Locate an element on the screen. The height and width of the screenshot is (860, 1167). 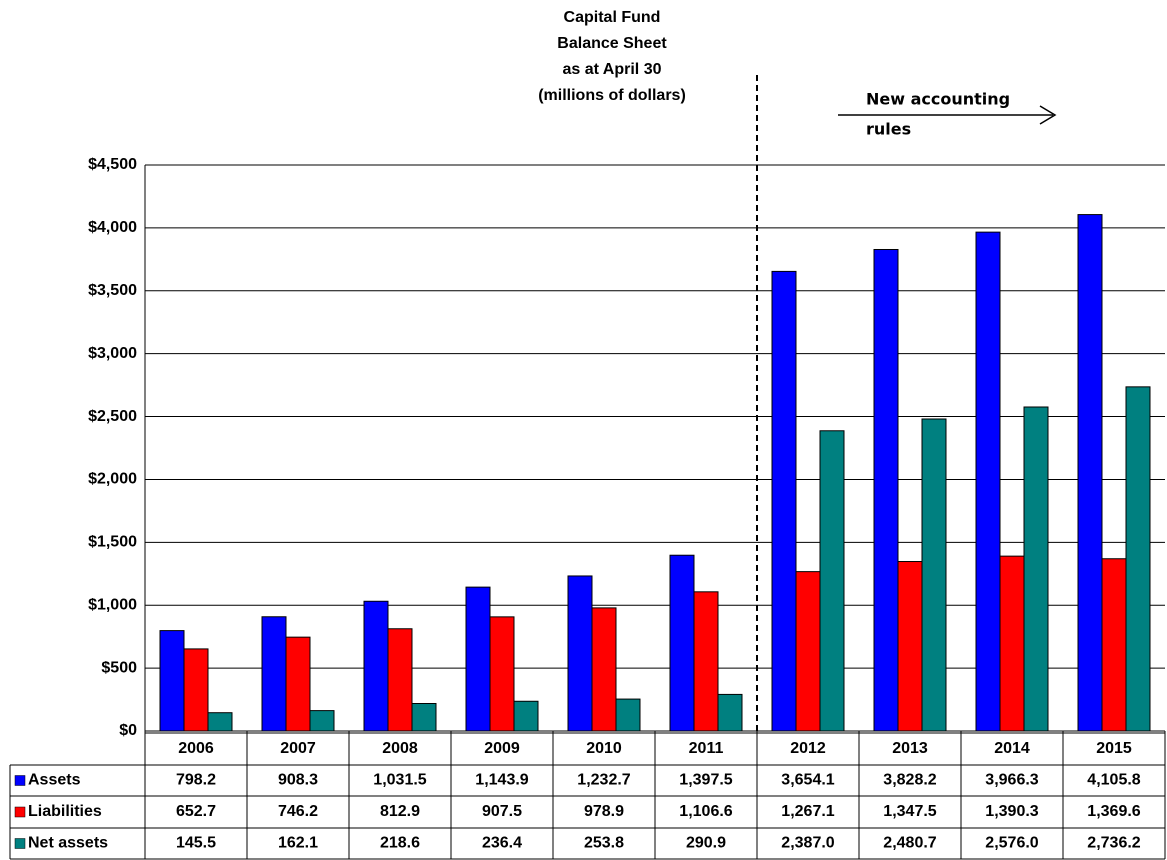
table-value: 1,369.6 is located at coordinates (1113, 811).